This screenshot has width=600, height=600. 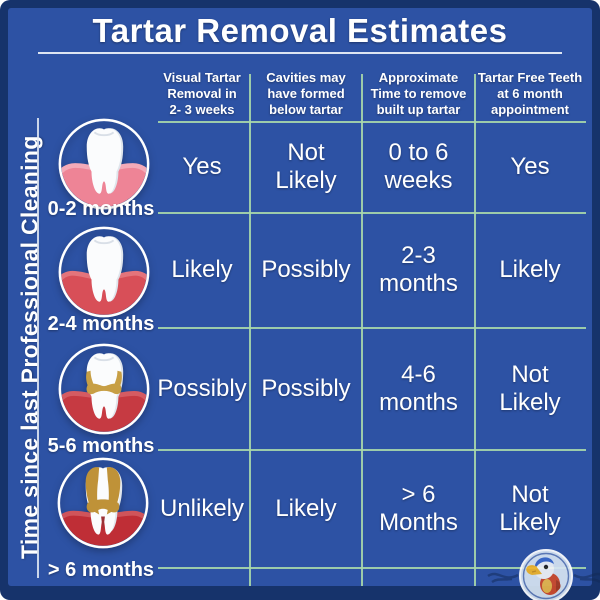 What do you see at coordinates (530, 93) in the screenshot?
I see `column-header-tartar-free-teeth: Tartar Free Teeth at 6 month appointment` at bounding box center [530, 93].